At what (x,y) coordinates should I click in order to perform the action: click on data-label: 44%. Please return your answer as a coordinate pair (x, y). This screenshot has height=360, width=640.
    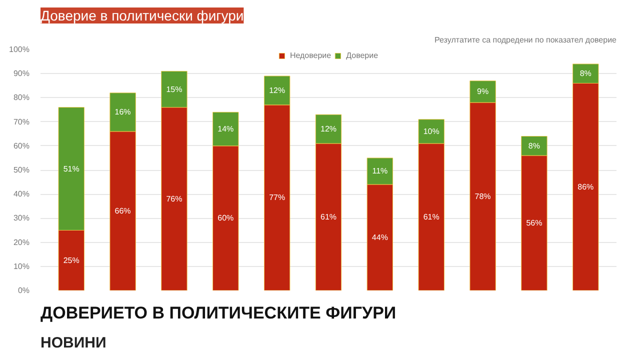
    Looking at the image, I should click on (380, 237).